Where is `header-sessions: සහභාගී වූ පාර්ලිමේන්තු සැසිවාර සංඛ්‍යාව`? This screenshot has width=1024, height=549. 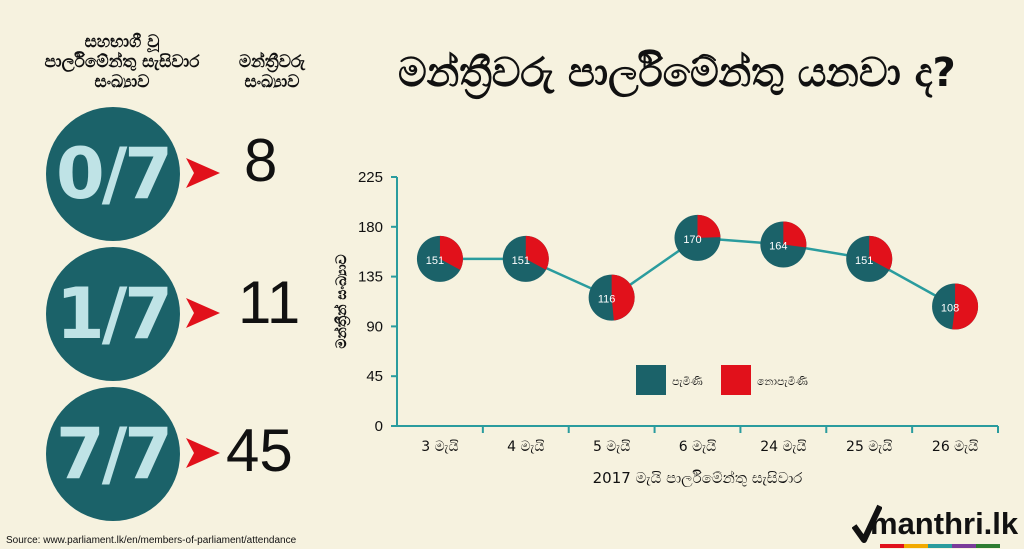 header-sessions: සහභාගී වූ පාර්ලිමේන්තු සැසිවාර සංඛ්‍යාව is located at coordinates (122, 62).